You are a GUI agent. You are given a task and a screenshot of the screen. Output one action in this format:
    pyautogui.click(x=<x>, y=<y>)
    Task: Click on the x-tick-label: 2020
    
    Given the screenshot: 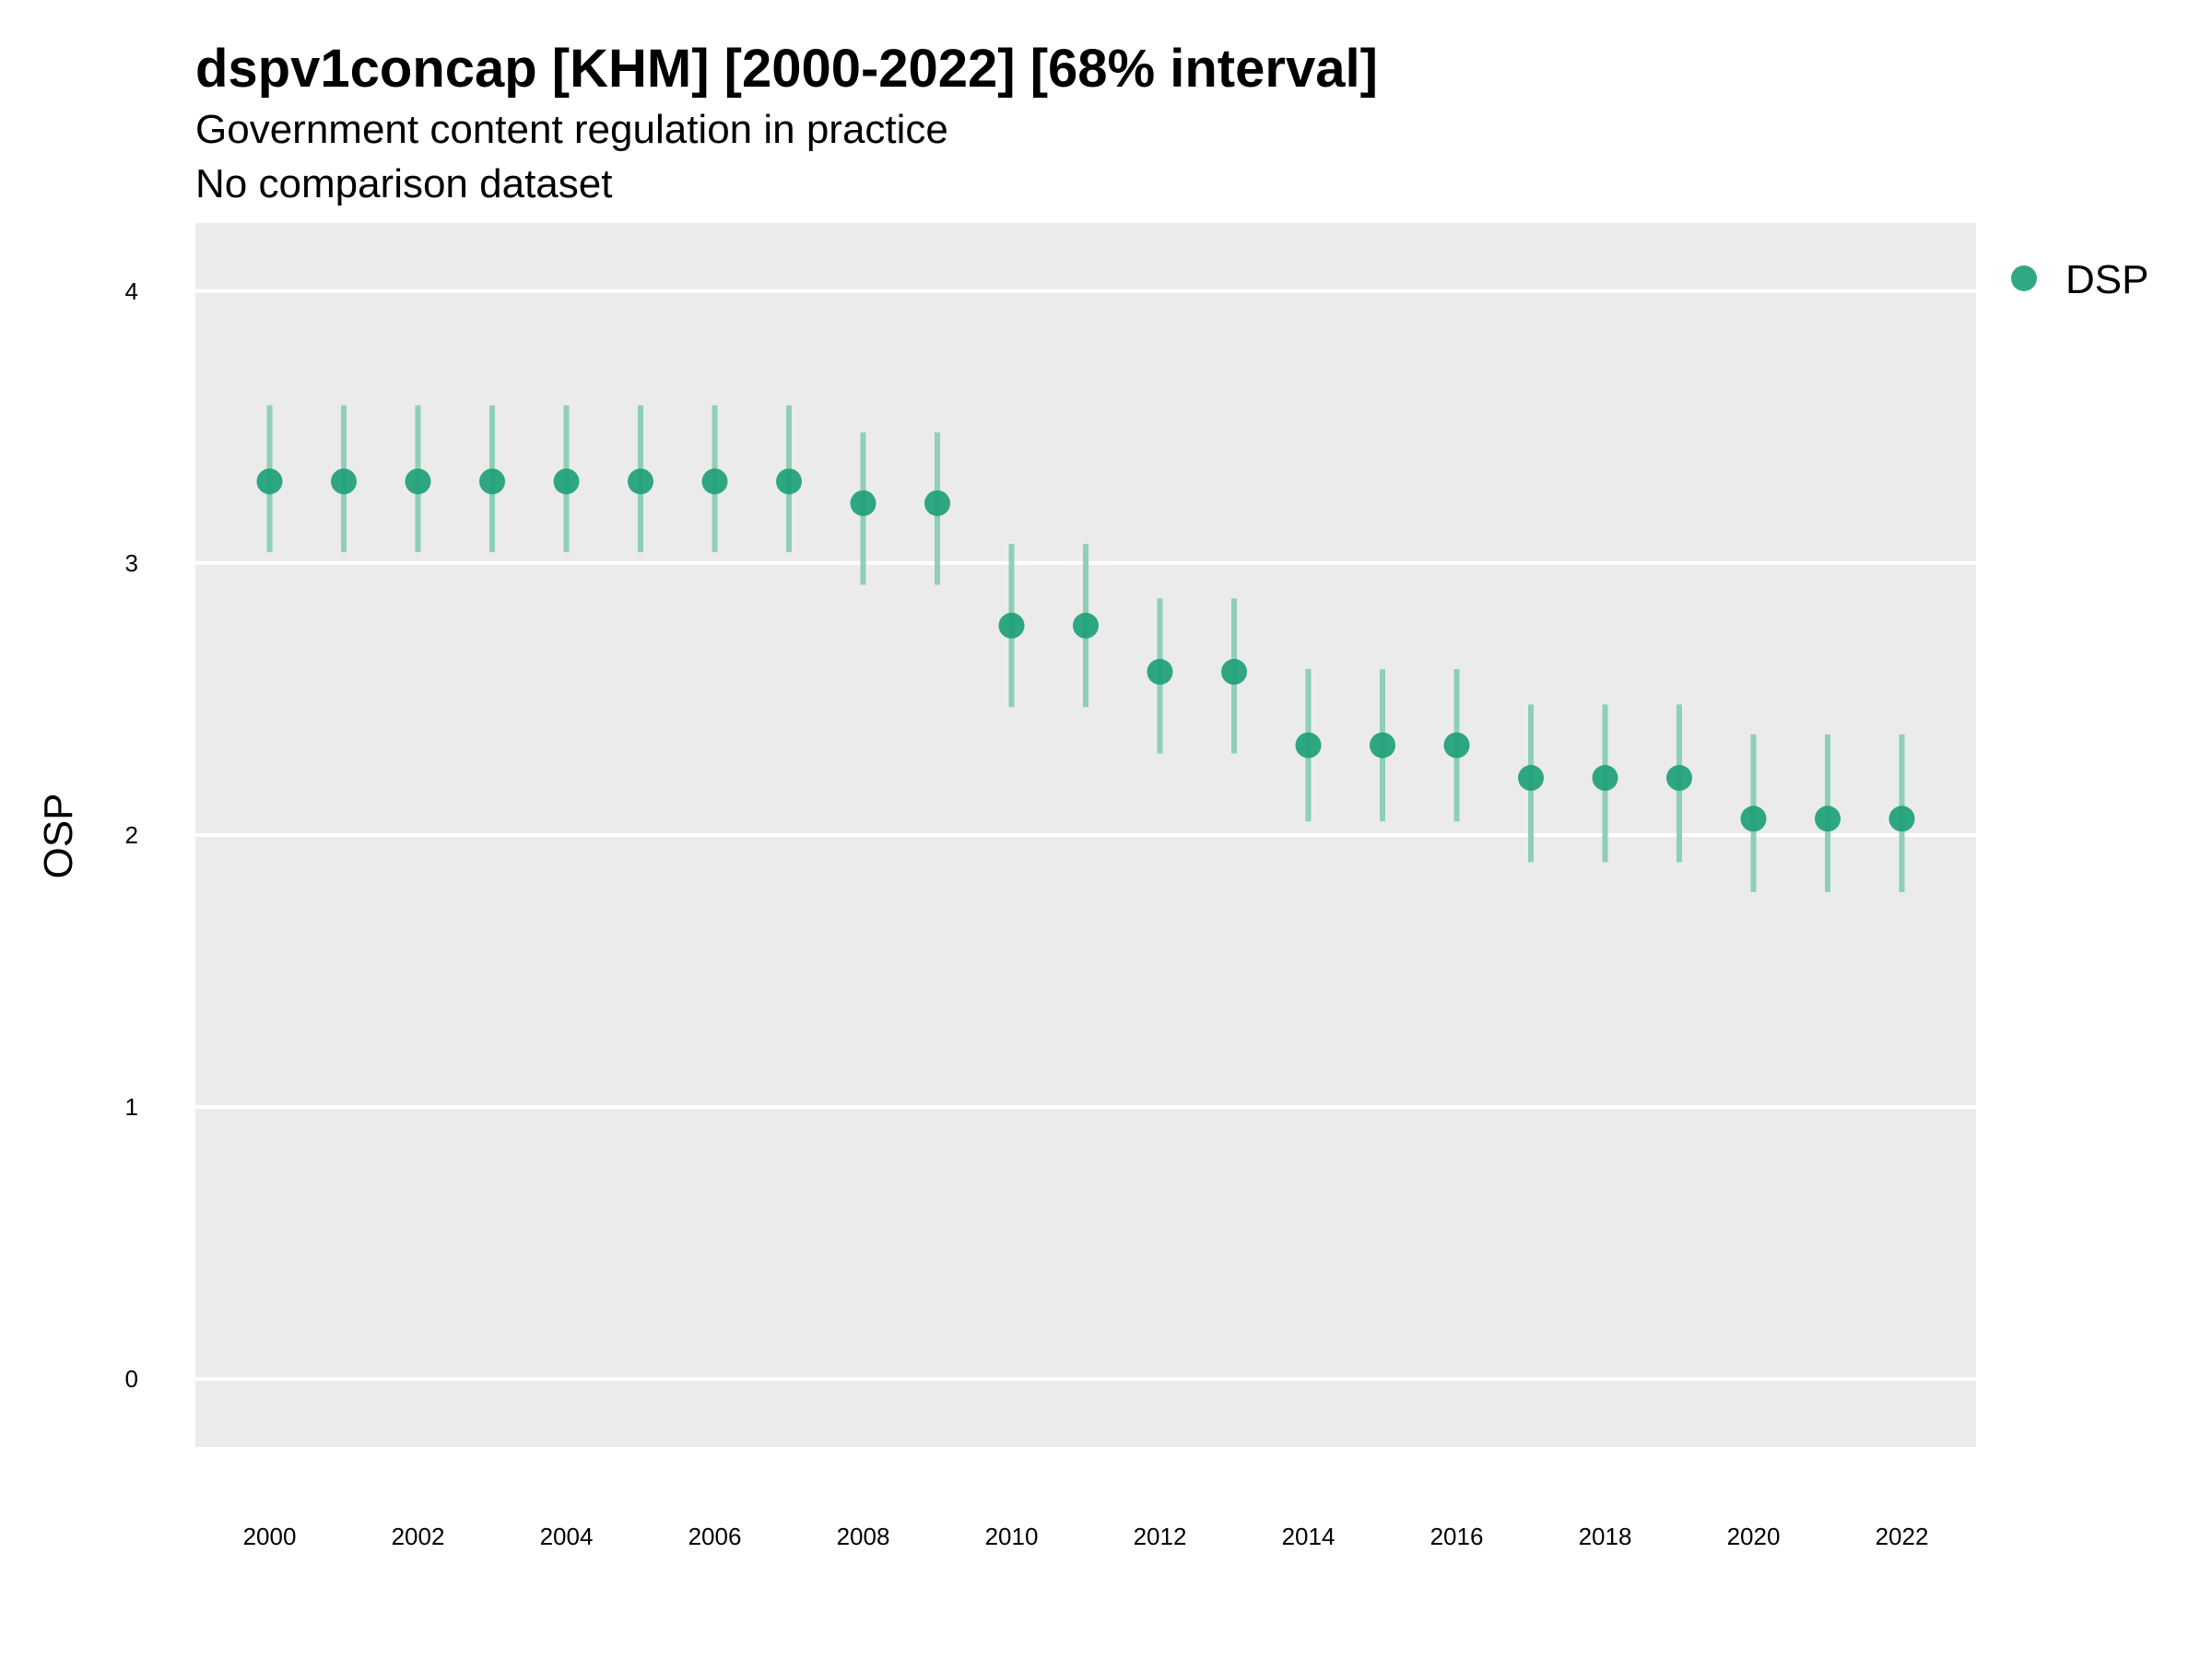 What is the action you would take?
    pyautogui.click(x=1754, y=1536)
    